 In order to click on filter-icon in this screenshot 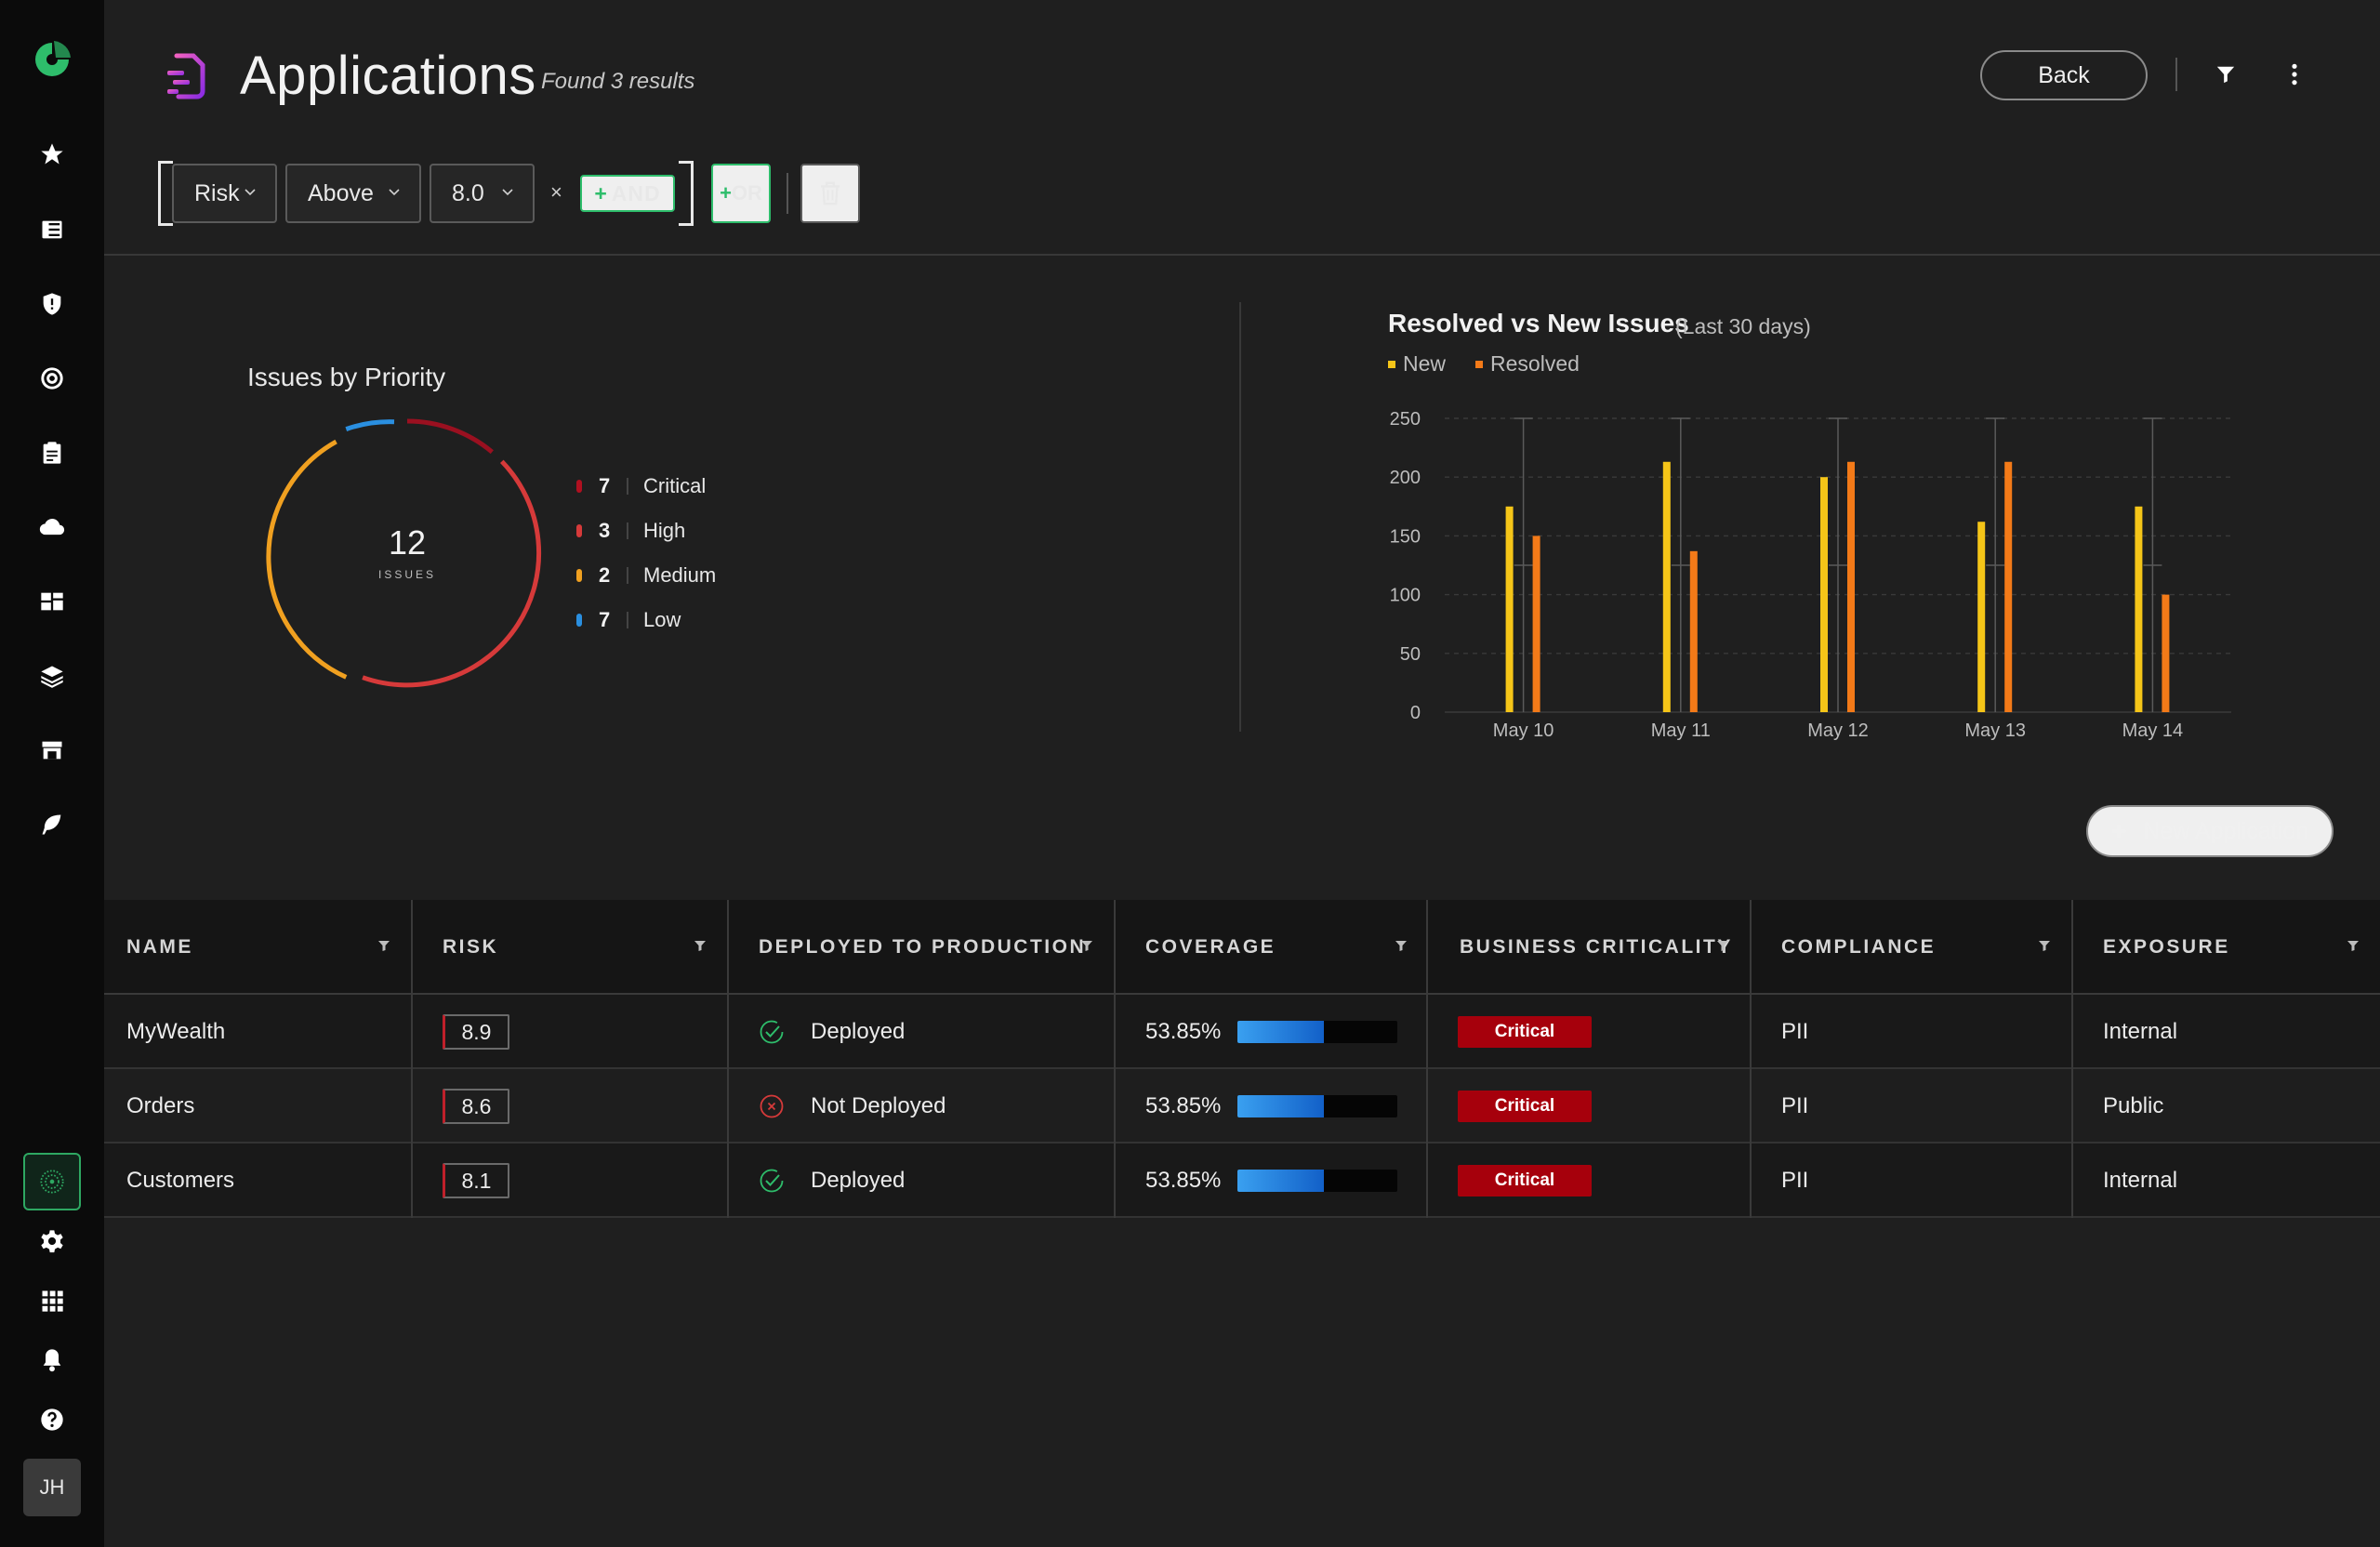, I will do `click(2225, 74)`.